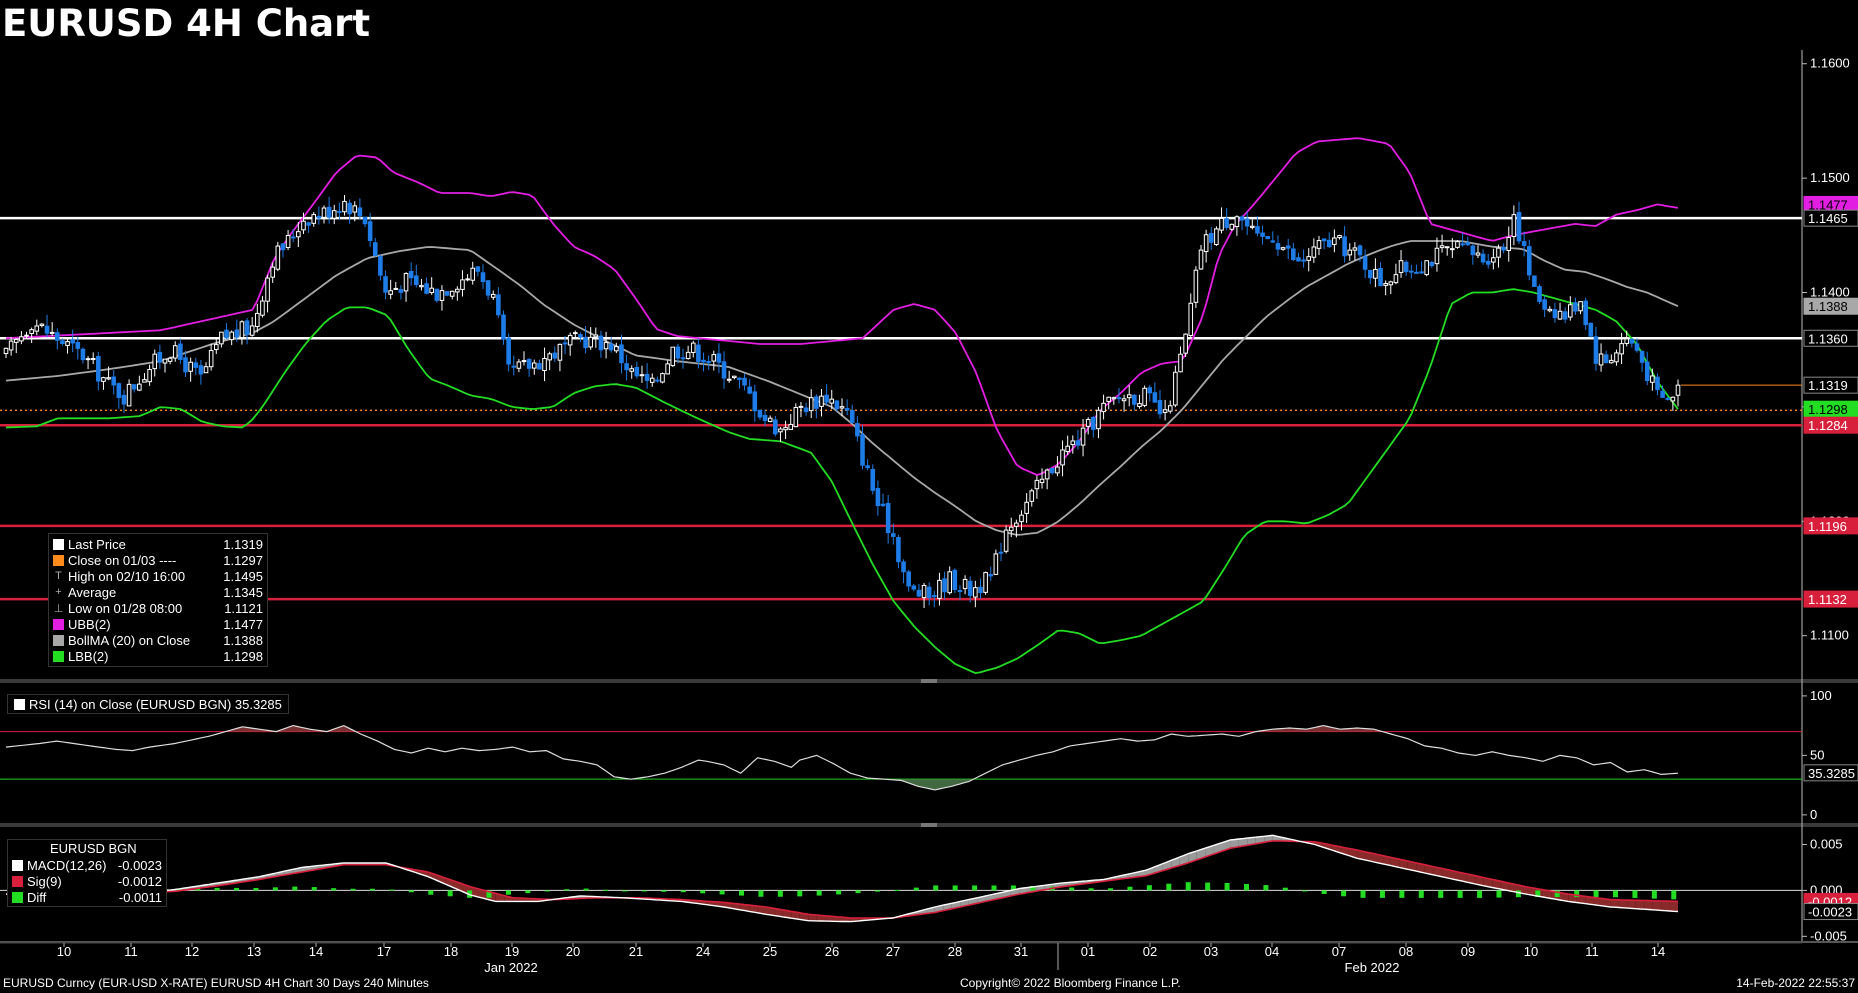  What do you see at coordinates (1821, 695) in the screenshot?
I see `rsi-tick-label: 100` at bounding box center [1821, 695].